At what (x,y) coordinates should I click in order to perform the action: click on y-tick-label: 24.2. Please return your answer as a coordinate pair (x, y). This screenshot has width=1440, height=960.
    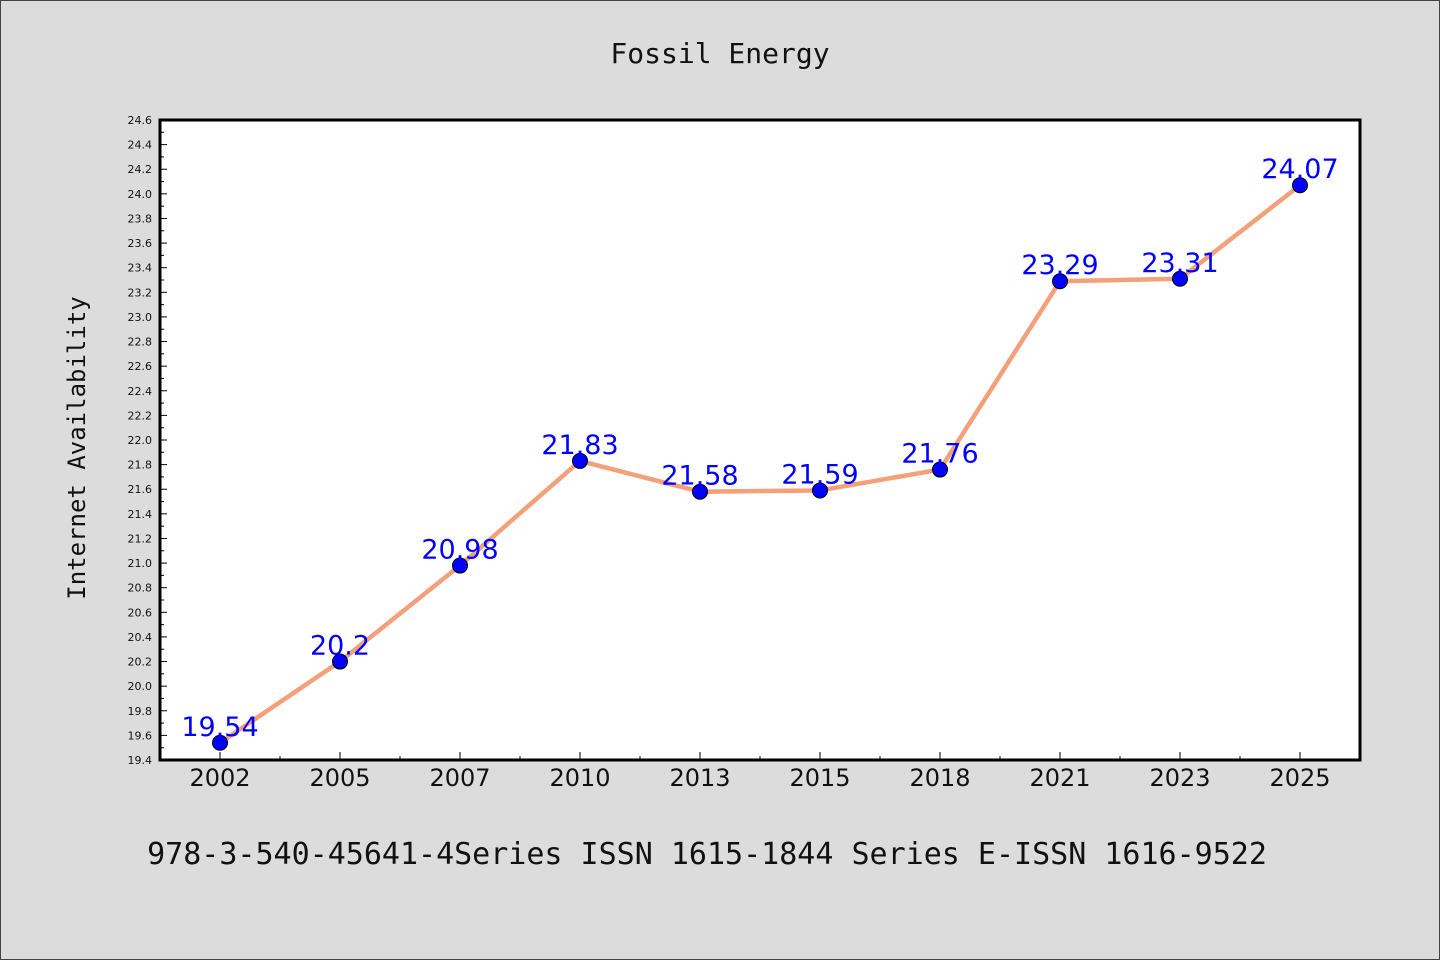
    Looking at the image, I should click on (140, 169).